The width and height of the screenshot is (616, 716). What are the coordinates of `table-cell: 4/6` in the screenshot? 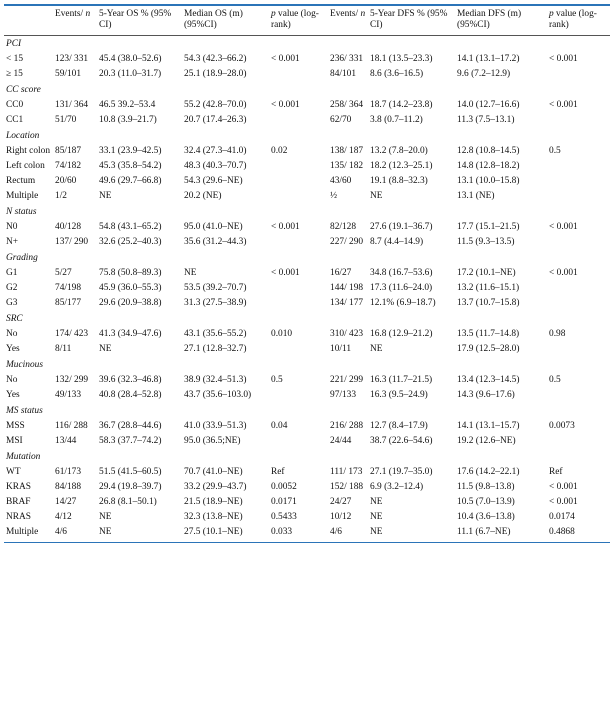 It's located at (61, 532).